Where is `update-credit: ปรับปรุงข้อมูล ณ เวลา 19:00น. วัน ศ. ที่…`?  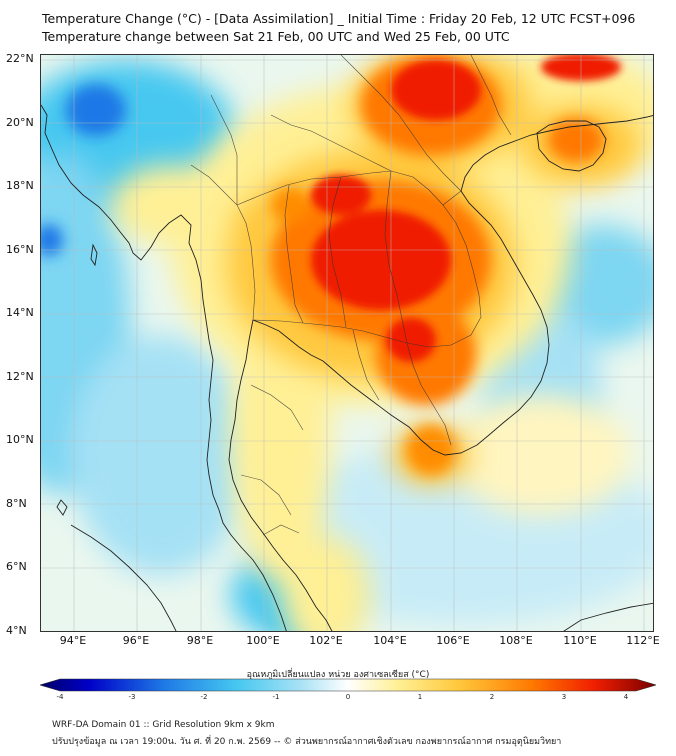
update-credit: ปรับปรุงข้อมูล ณ เวลา 19:00น. วัน ศ. ที่… is located at coordinates (307, 742).